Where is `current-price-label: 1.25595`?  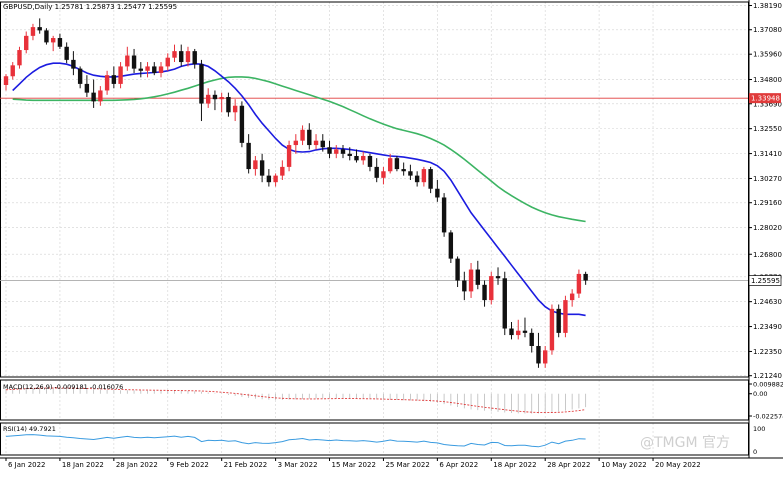
current-price-label: 1.25595 is located at coordinates (765, 281).